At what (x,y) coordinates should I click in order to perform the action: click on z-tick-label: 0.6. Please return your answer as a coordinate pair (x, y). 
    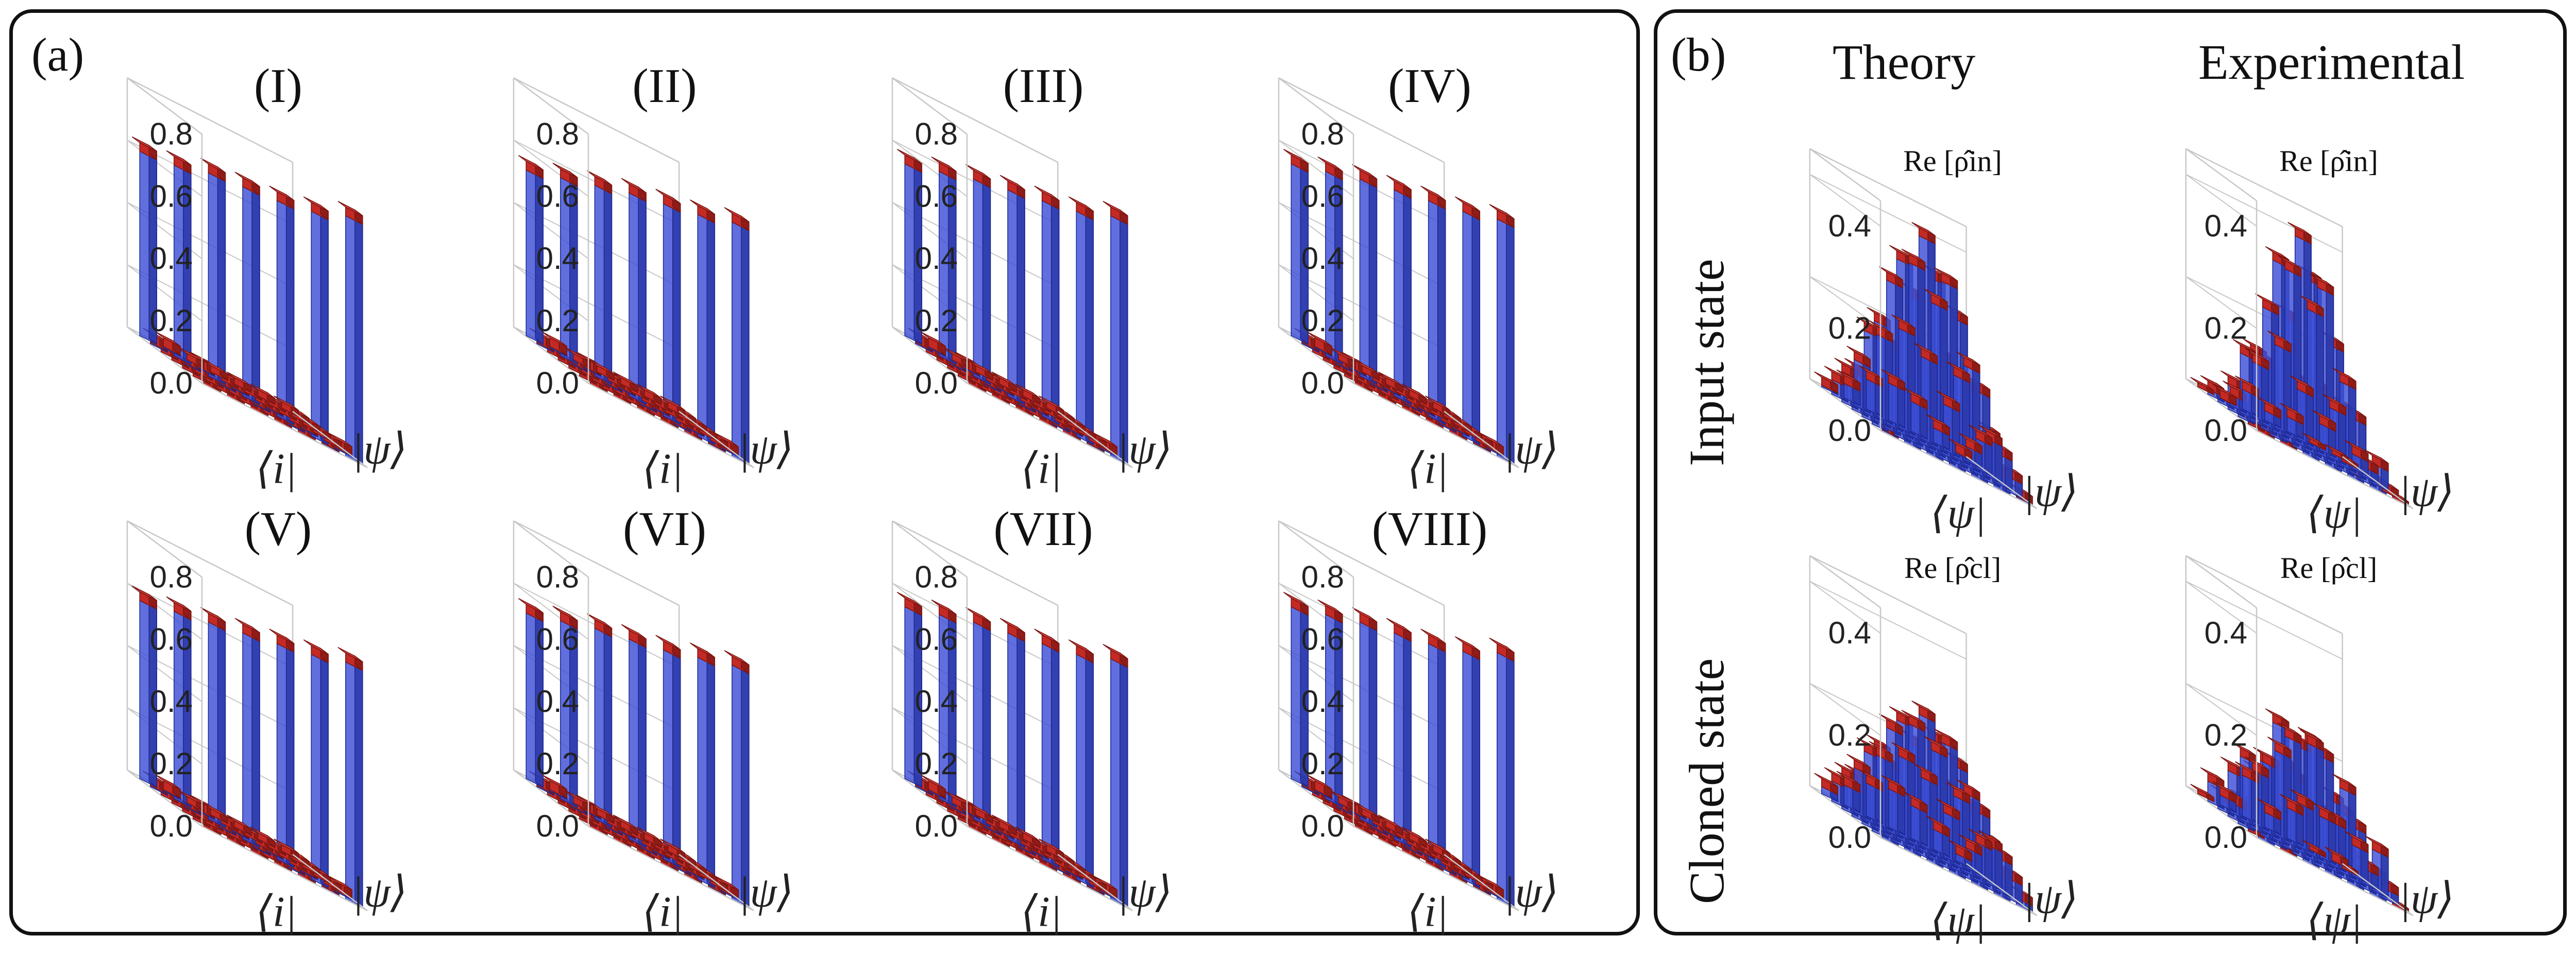
    Looking at the image, I should click on (171, 196).